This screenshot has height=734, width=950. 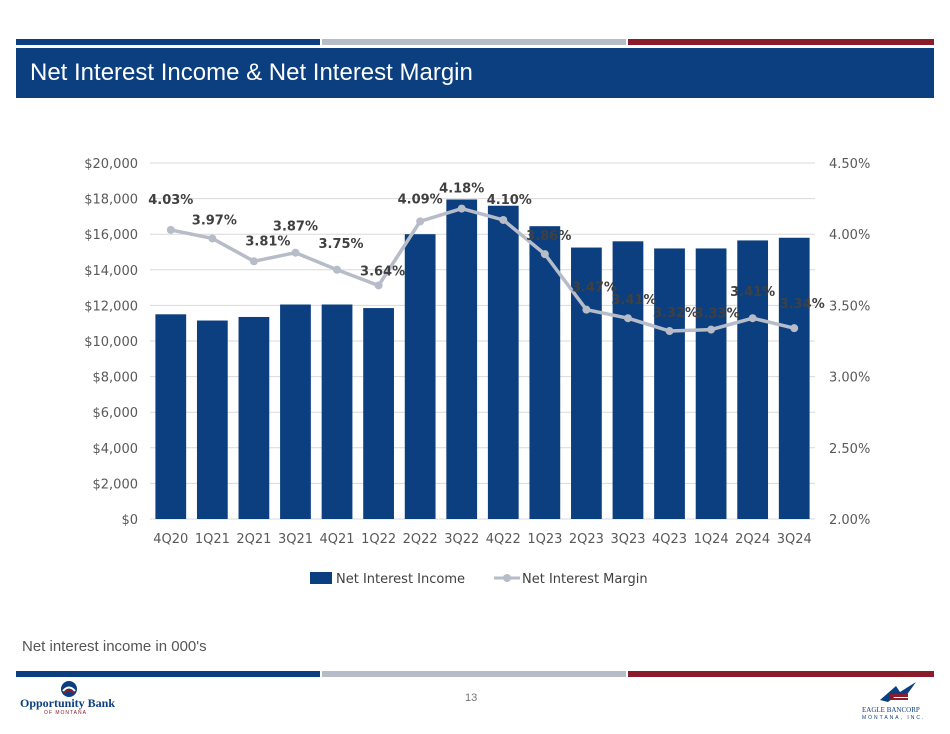 I want to click on footer-strip-red, so click(x=781, y=674).